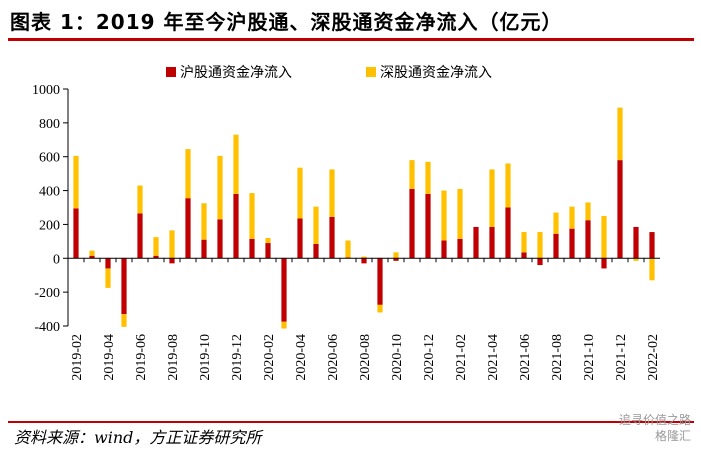 The width and height of the screenshot is (701, 453). What do you see at coordinates (109, 357) in the screenshot?
I see `x-tick-label: 2019-04` at bounding box center [109, 357].